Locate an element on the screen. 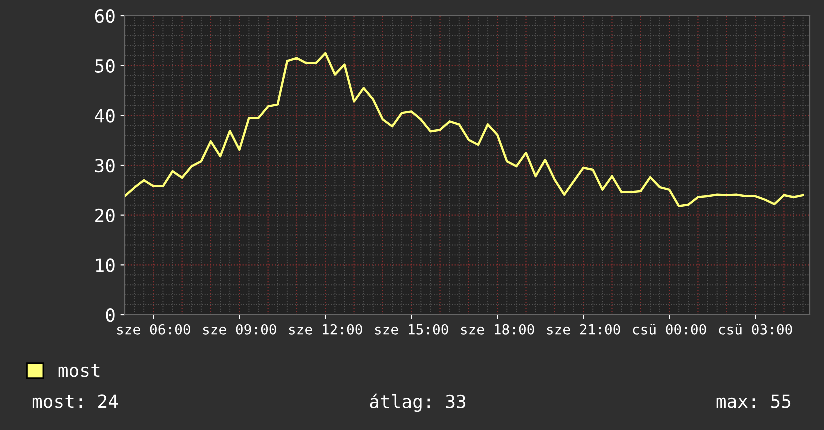  text: átlag: 33 is located at coordinates (418, 403).